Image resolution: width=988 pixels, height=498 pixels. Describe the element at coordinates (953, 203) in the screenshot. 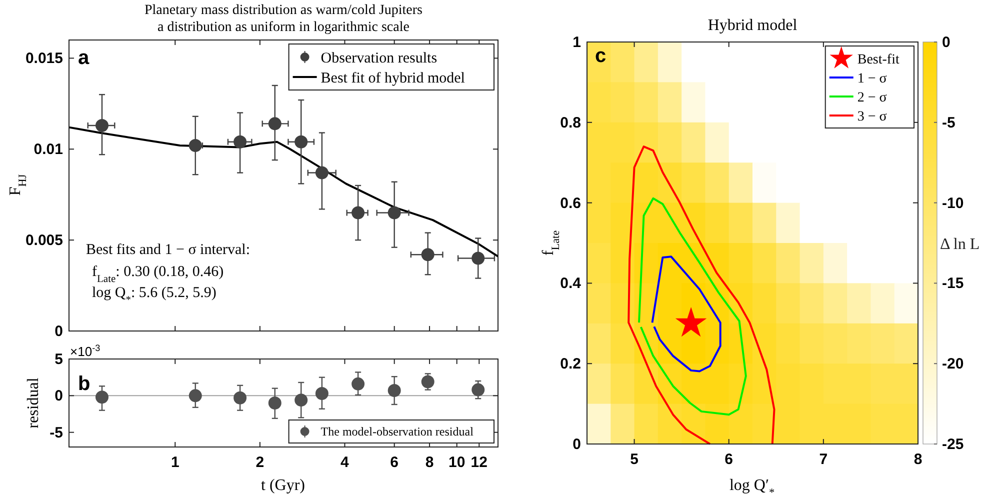

I see `color-bar-label: -10` at that location.